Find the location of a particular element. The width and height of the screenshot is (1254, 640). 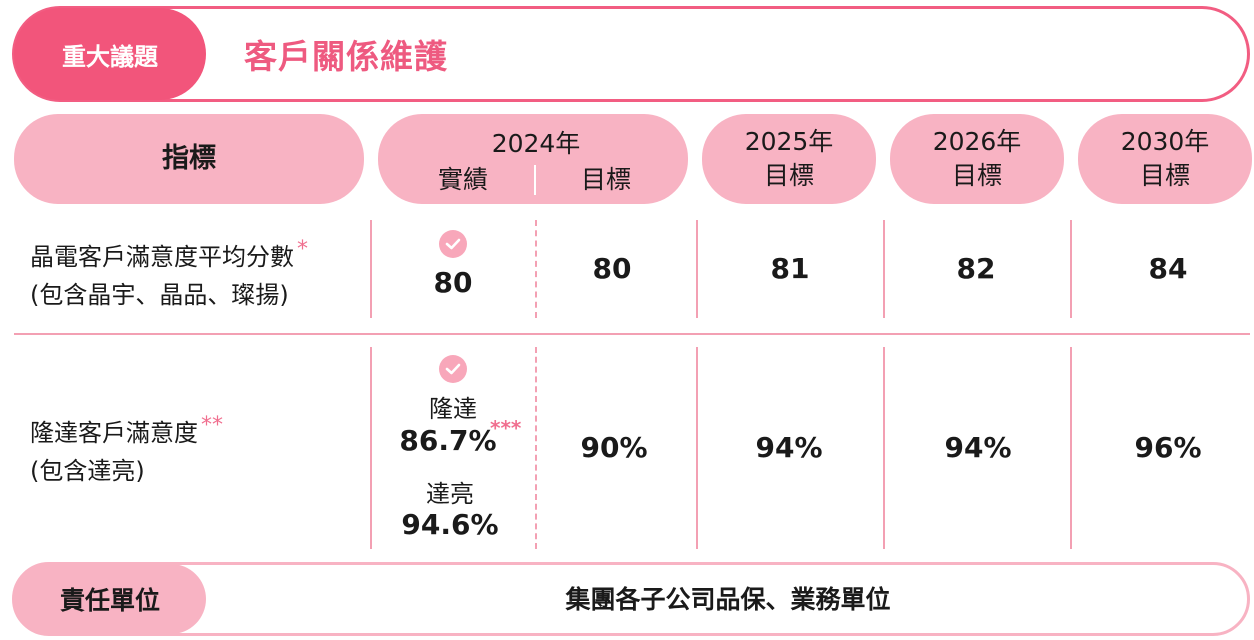

row2-target-2025: 94% is located at coordinates (789, 447).